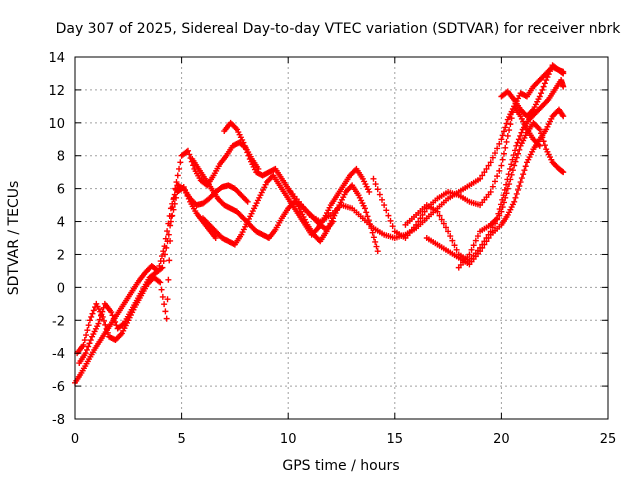 This screenshot has width=640, height=480. What do you see at coordinates (61, 157) in the screenshot?
I see `y-tick-label: 8` at bounding box center [61, 157].